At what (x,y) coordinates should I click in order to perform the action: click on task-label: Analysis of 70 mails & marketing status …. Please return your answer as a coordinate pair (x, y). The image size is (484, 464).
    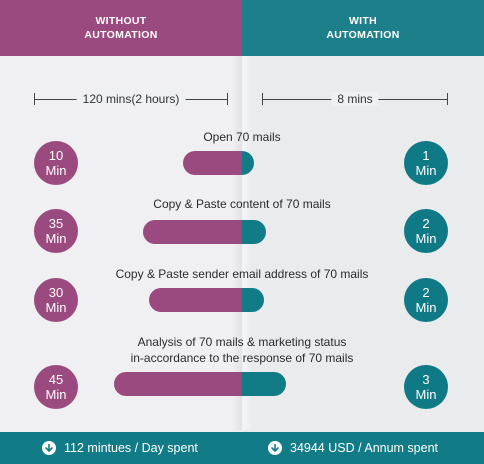
    Looking at the image, I should click on (242, 350).